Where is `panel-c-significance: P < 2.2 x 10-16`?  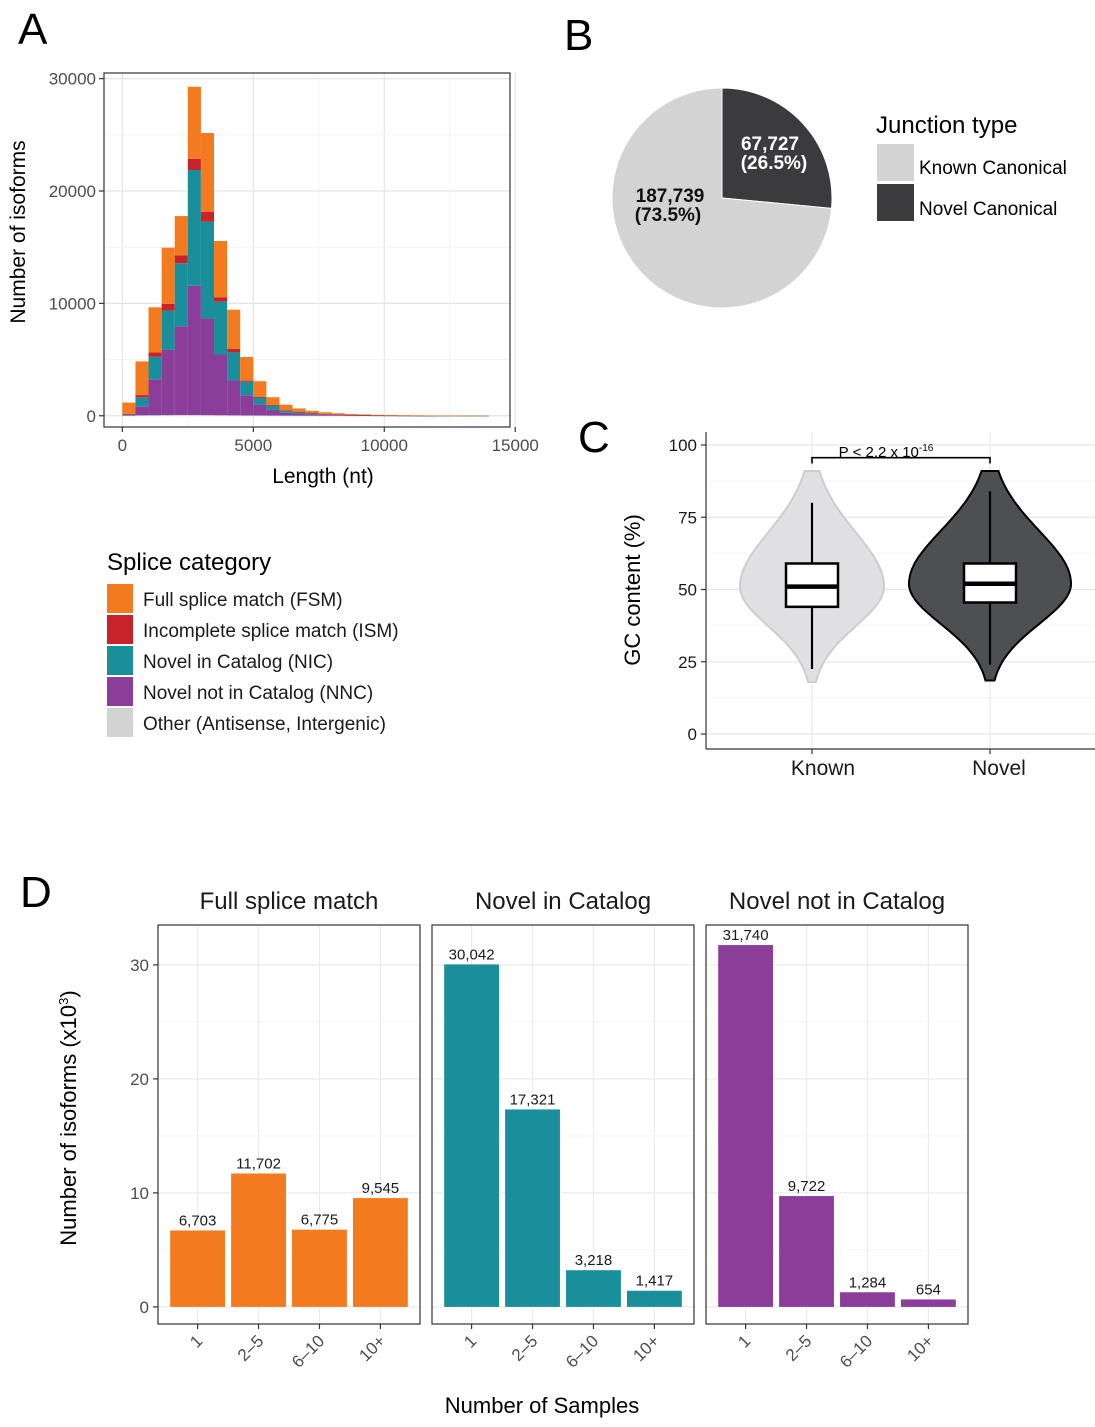
panel-c-significance: P < 2.2 x 10-16 is located at coordinates (901, 453).